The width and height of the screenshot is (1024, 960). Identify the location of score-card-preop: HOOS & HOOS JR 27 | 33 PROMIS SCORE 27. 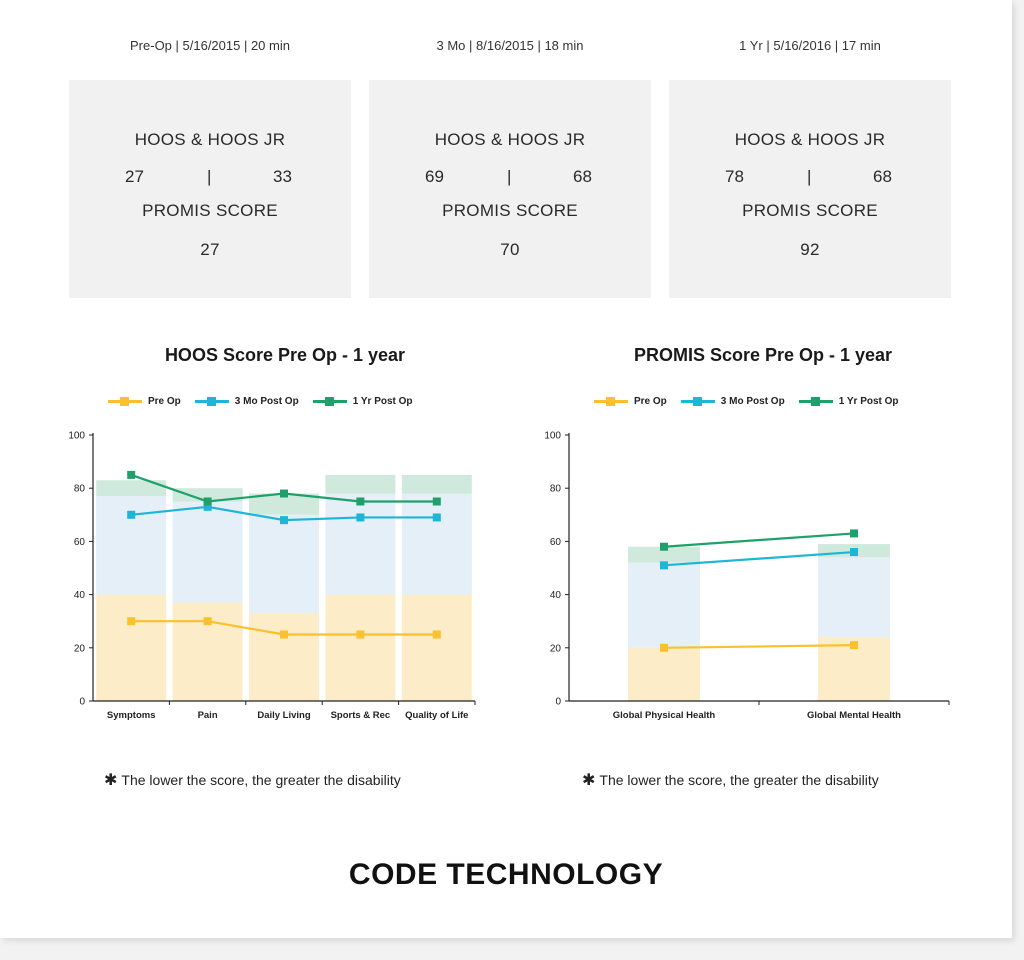
(210, 189).